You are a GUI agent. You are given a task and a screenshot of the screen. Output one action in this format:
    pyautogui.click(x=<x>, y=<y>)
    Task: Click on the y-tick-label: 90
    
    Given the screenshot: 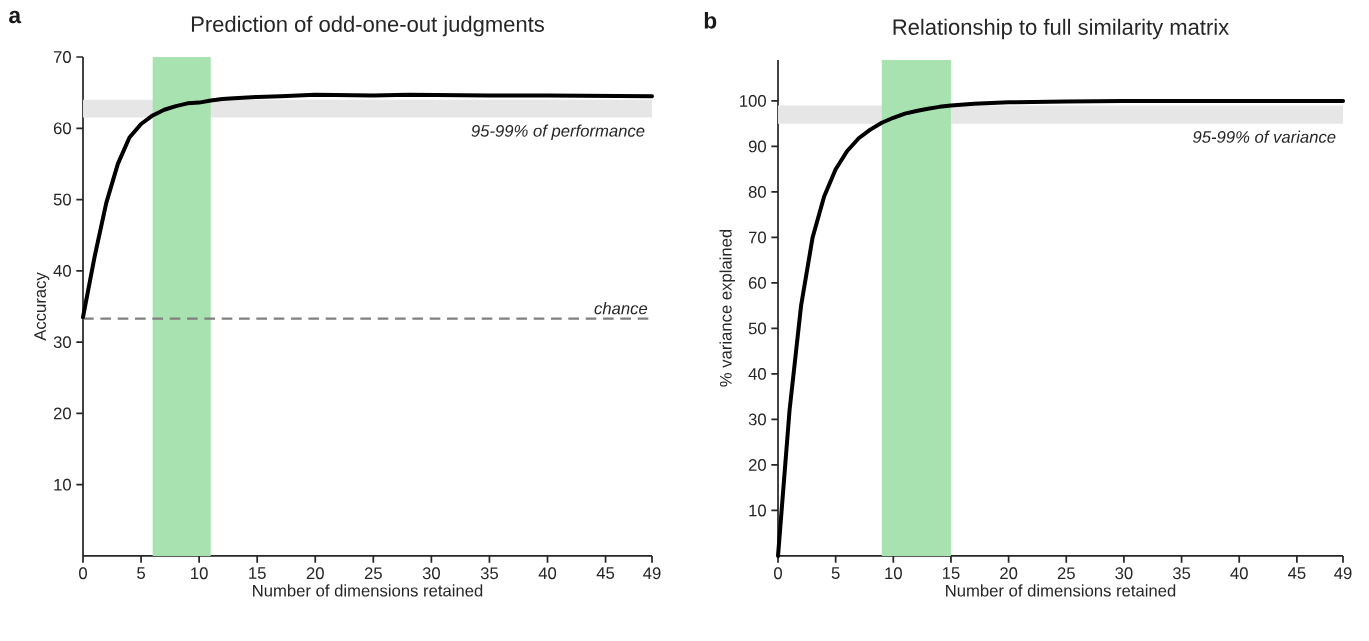 What is the action you would take?
    pyautogui.click(x=757, y=146)
    